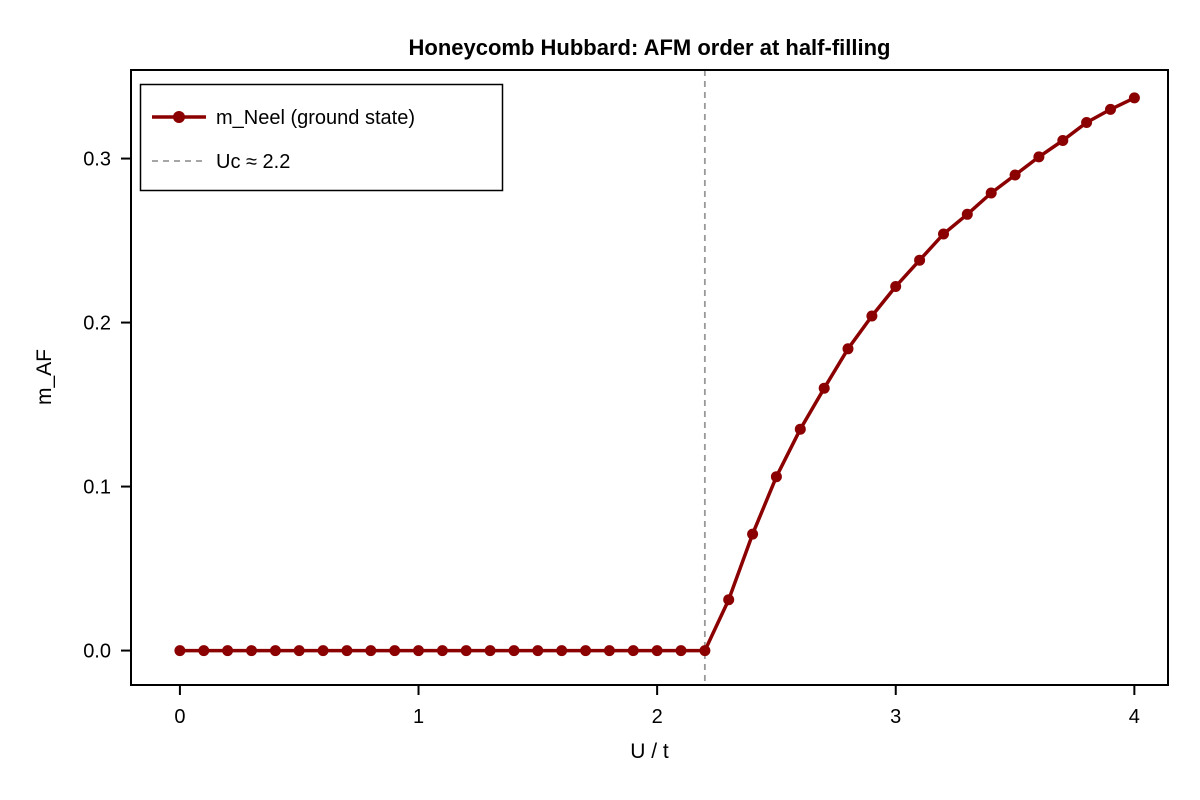  What do you see at coordinates (97, 324) in the screenshot?
I see `y-tick-label: 0.2` at bounding box center [97, 324].